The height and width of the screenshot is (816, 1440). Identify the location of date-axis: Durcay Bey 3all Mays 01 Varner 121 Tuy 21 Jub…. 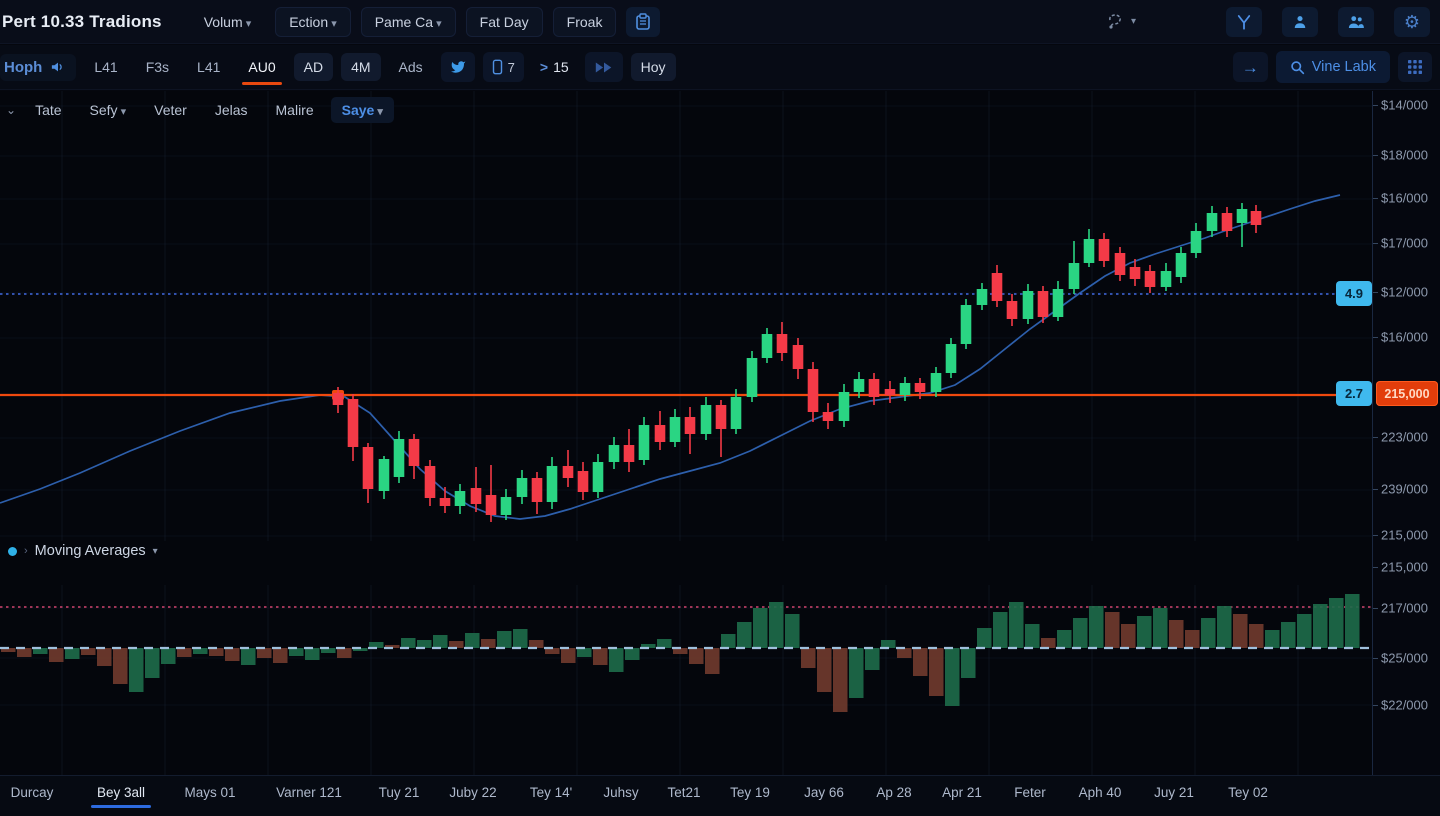
(720, 795).